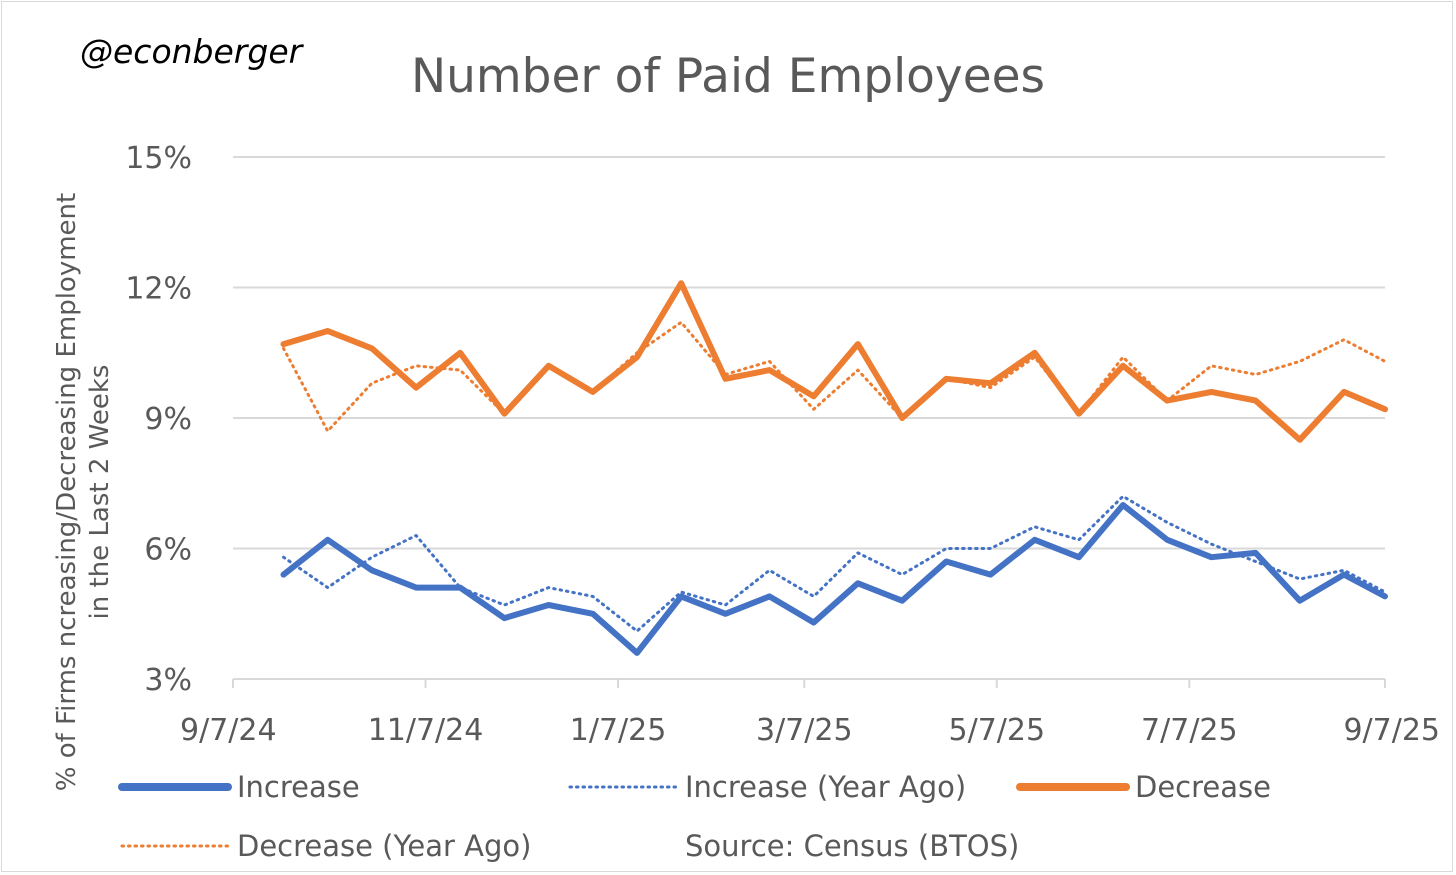 Image resolution: width=1456 pixels, height=875 pixels. What do you see at coordinates (168, 680) in the screenshot?
I see `y-tick-label-3: 3%` at bounding box center [168, 680].